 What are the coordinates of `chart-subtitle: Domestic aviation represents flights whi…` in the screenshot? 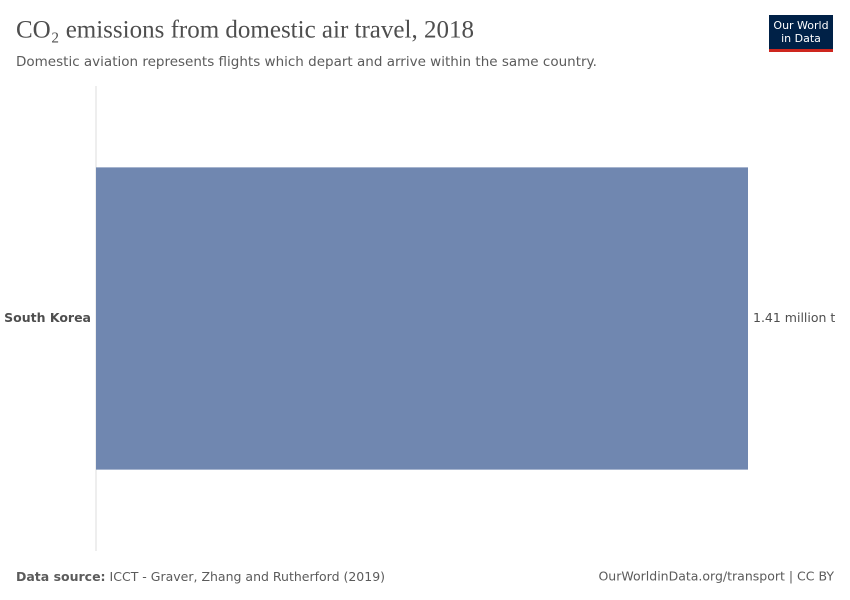 It's located at (306, 62).